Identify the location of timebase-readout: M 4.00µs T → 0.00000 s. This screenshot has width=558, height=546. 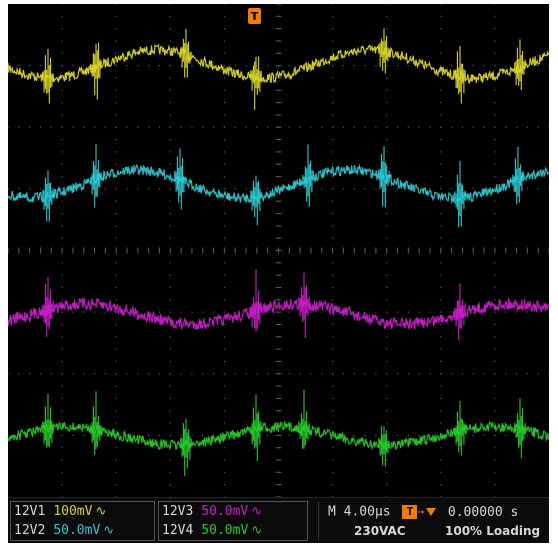
(423, 512).